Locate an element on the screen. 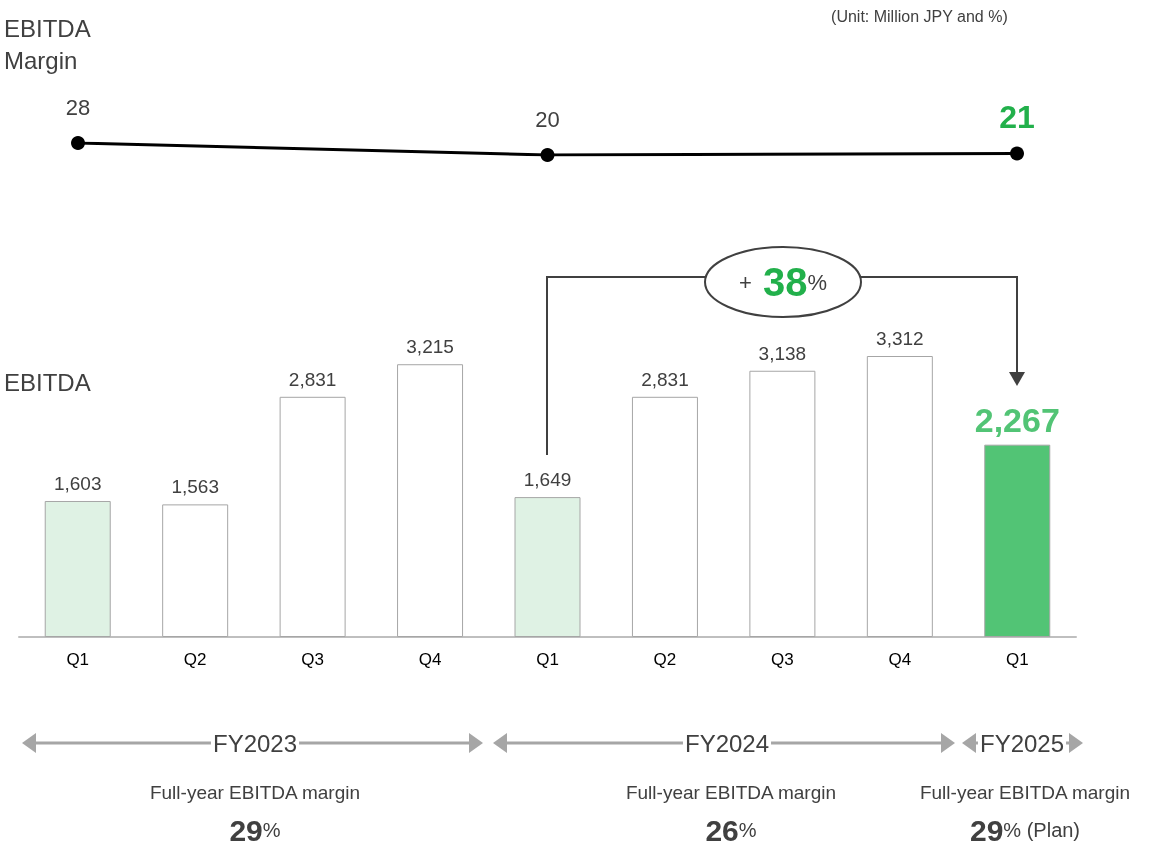  data-label: 1,649 is located at coordinates (547, 480).